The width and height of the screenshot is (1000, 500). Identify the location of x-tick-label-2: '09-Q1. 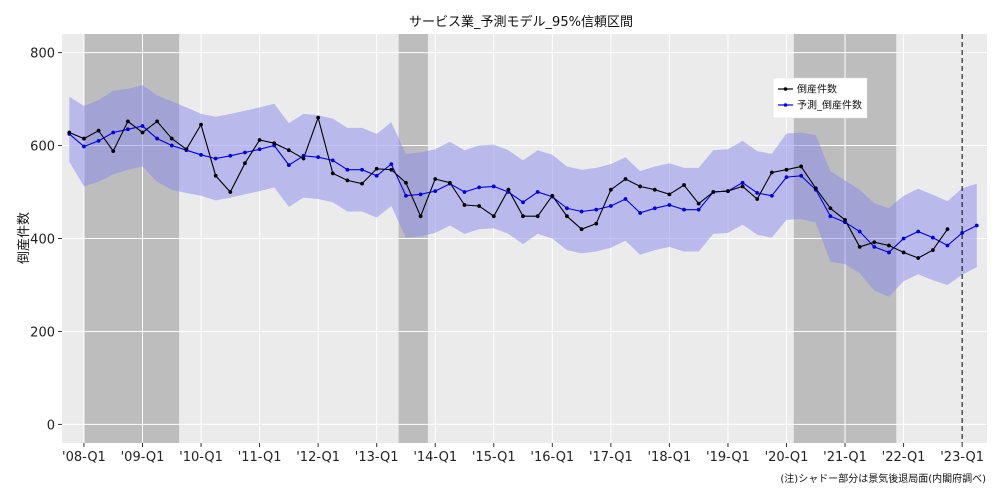
(143, 457).